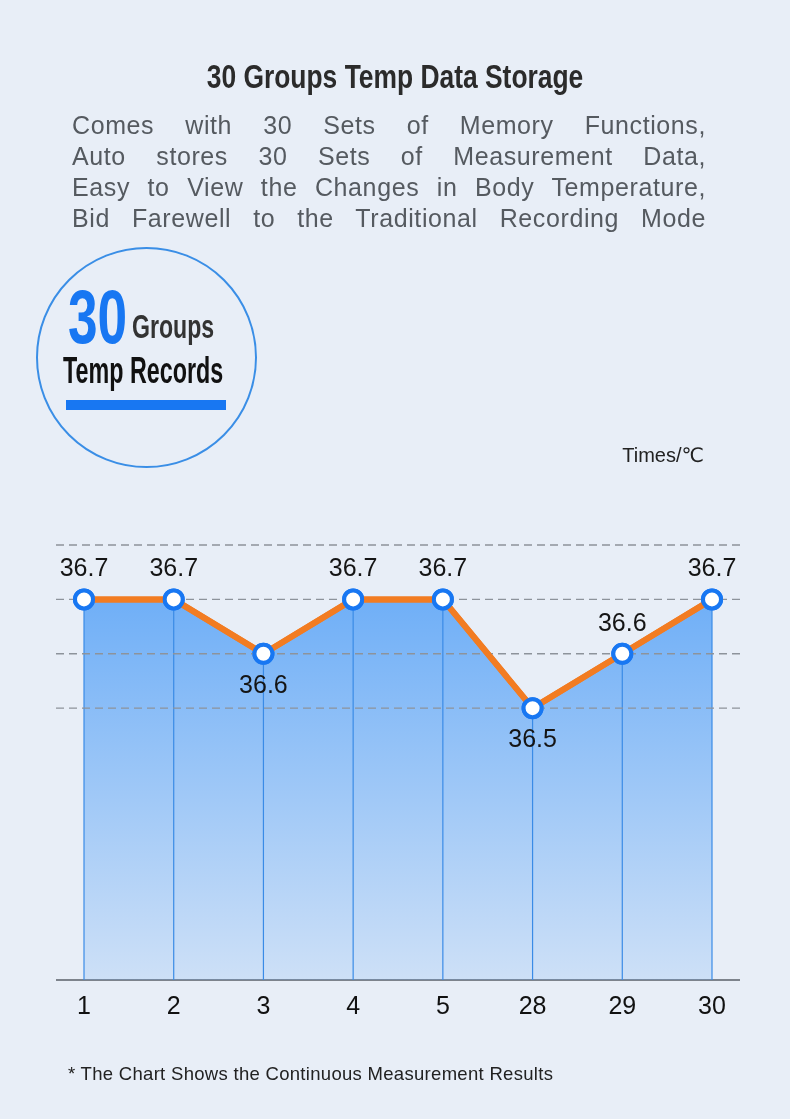 This screenshot has height=1119, width=790. Describe the element at coordinates (532, 1004) in the screenshot. I see `x-tick-label: 28` at that location.